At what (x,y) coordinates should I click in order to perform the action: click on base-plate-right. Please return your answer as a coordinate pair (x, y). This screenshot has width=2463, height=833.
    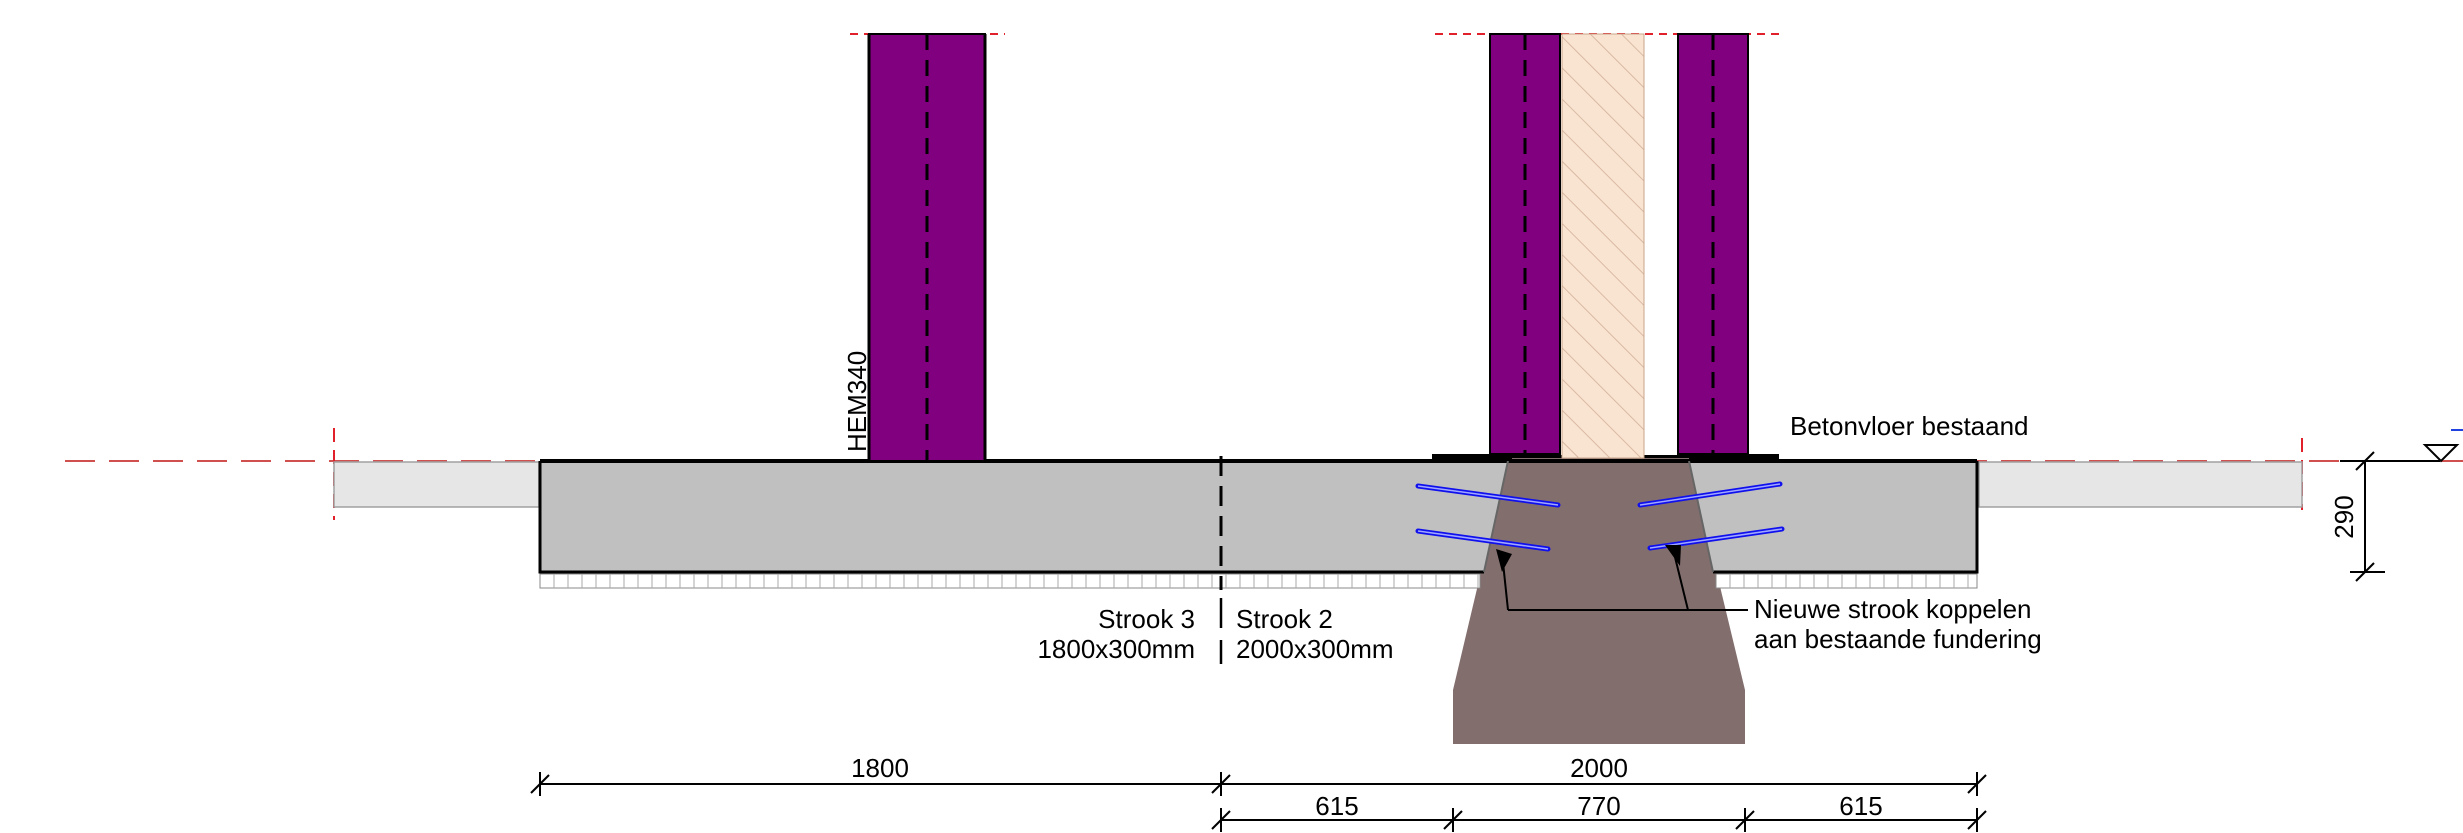
    Looking at the image, I should click on (1734, 457).